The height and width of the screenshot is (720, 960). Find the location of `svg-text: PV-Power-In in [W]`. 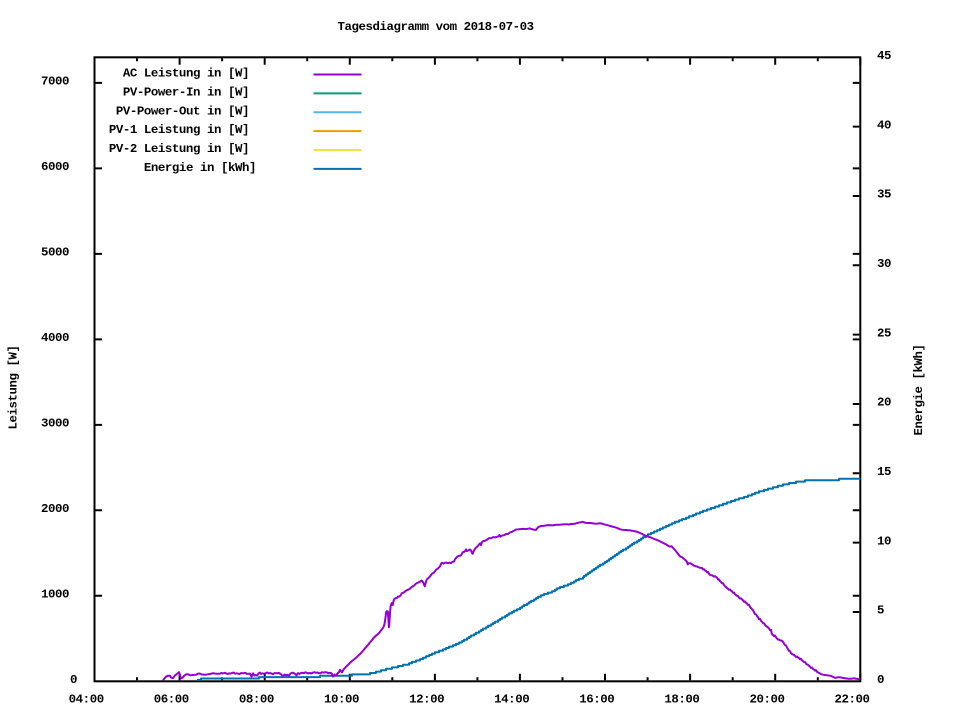

svg-text: PV-Power-In in [W] is located at coordinates (186, 92).